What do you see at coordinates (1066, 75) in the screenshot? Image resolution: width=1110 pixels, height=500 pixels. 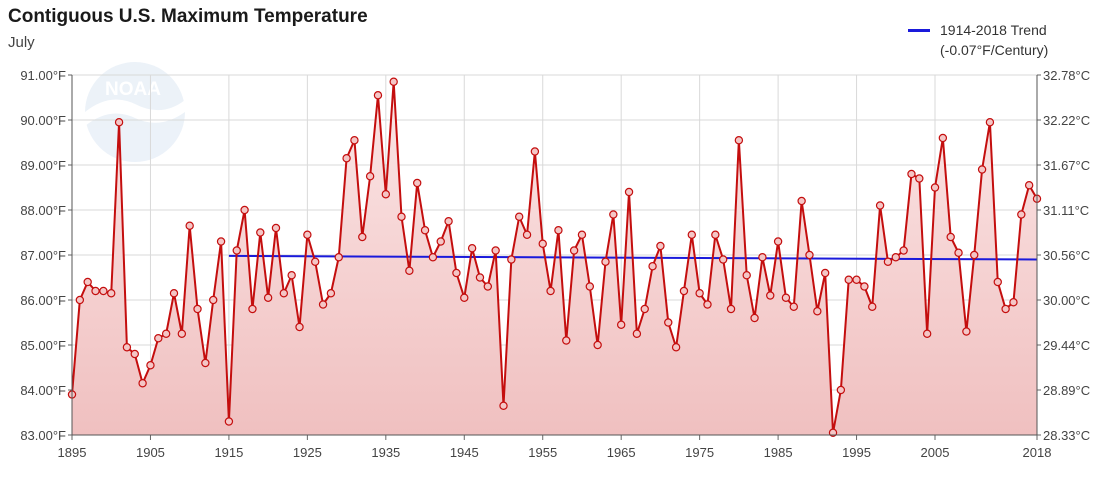 I see `y-tick-label-right: 32.78°C` at bounding box center [1066, 75].